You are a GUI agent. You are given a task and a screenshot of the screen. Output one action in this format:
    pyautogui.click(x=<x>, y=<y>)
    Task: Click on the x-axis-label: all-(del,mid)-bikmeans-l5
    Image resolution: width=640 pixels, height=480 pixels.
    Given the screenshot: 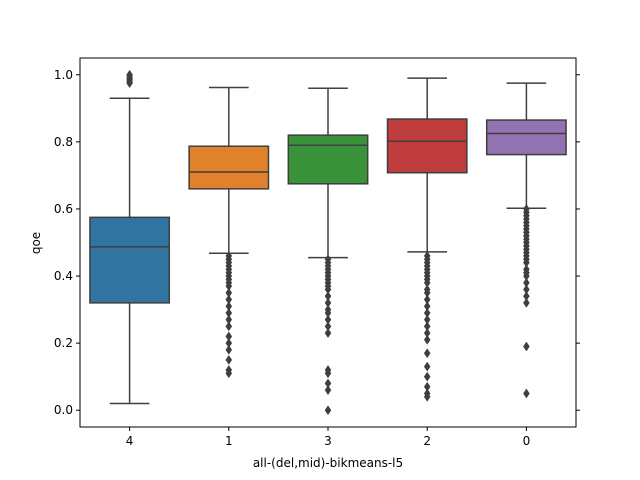 What is the action you would take?
    pyautogui.click(x=328, y=463)
    